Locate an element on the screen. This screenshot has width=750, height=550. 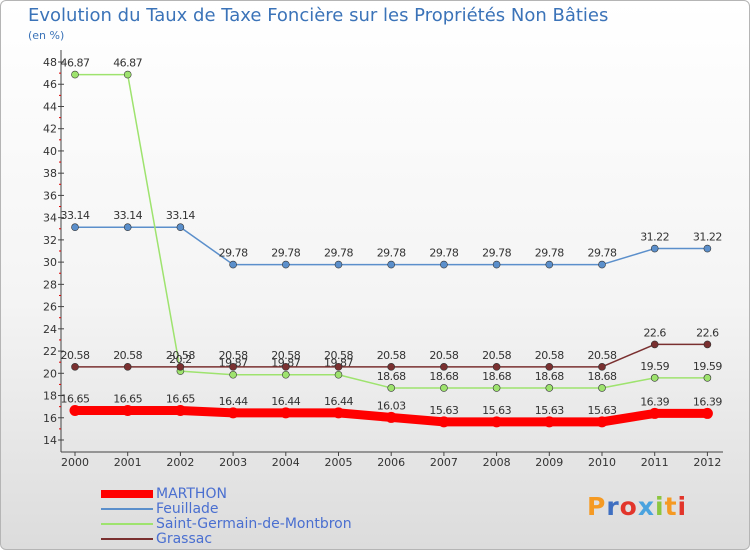
x-tick-label: 2012 is located at coordinates (707, 462).